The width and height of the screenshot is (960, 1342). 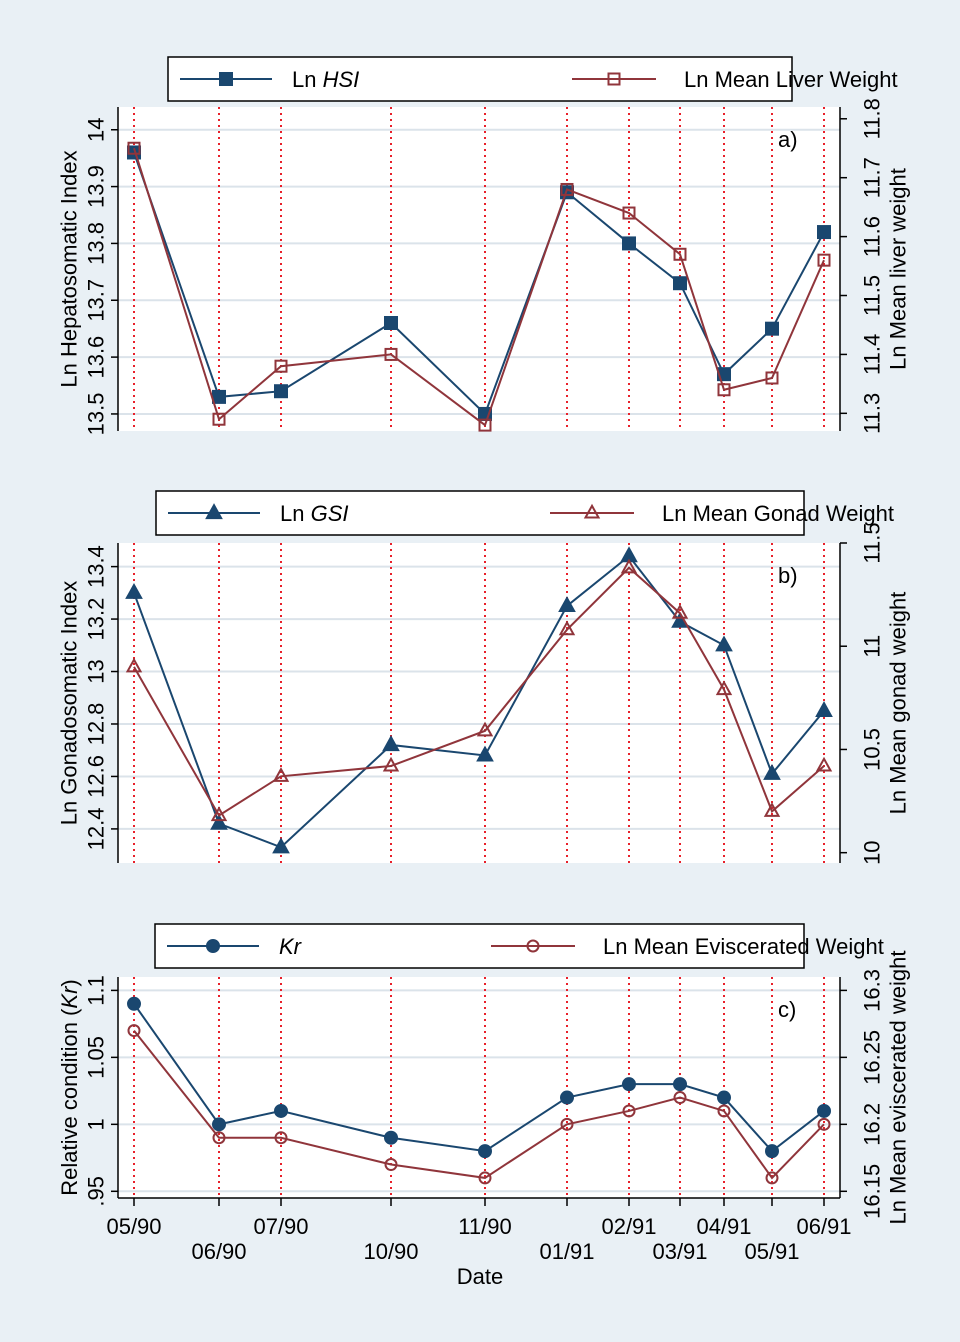 What do you see at coordinates (96, 724) in the screenshot?
I see `y-tick-label: 12.8` at bounding box center [96, 724].